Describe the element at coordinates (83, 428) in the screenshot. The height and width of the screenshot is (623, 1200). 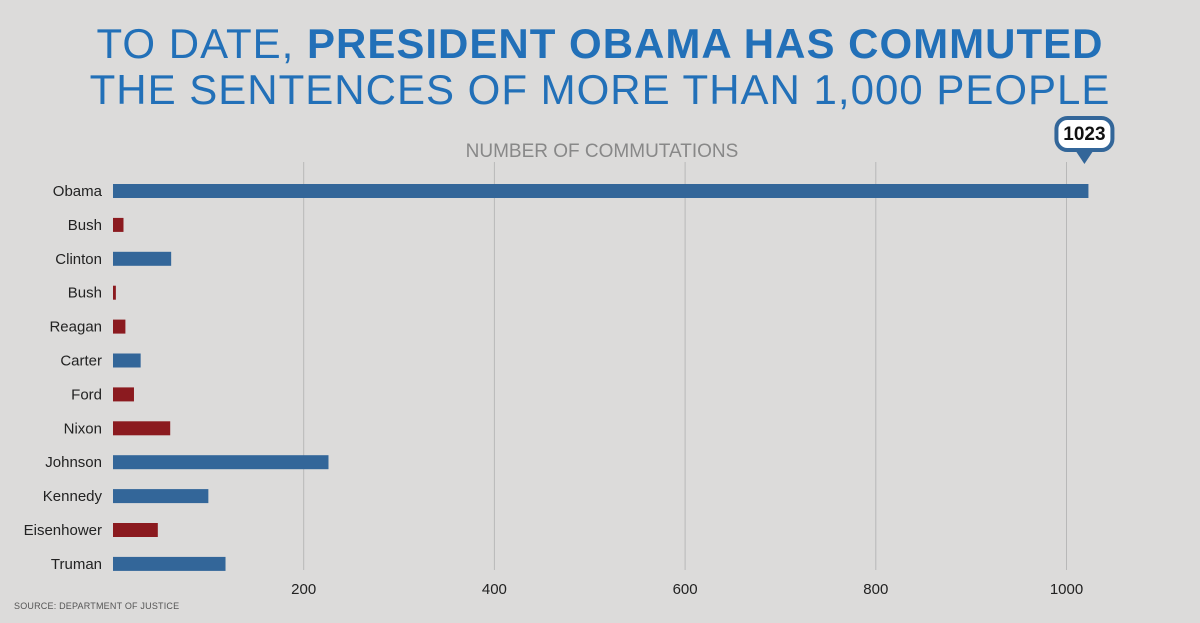
I see `y-category-label-7: Nixon` at that location.